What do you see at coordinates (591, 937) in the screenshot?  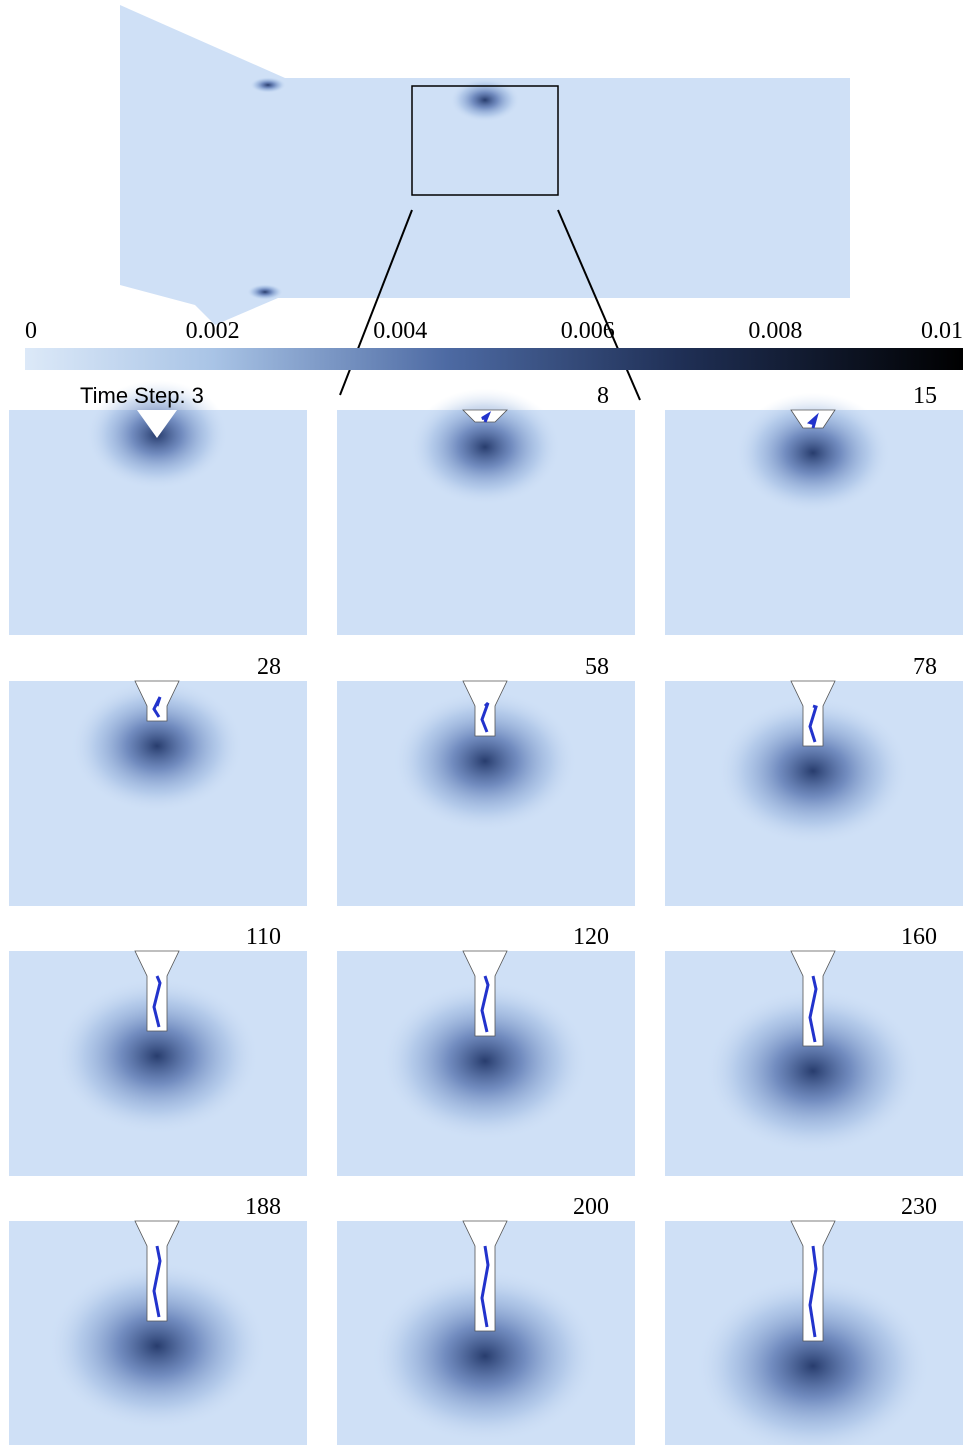 I see `panel-label: 120` at bounding box center [591, 937].